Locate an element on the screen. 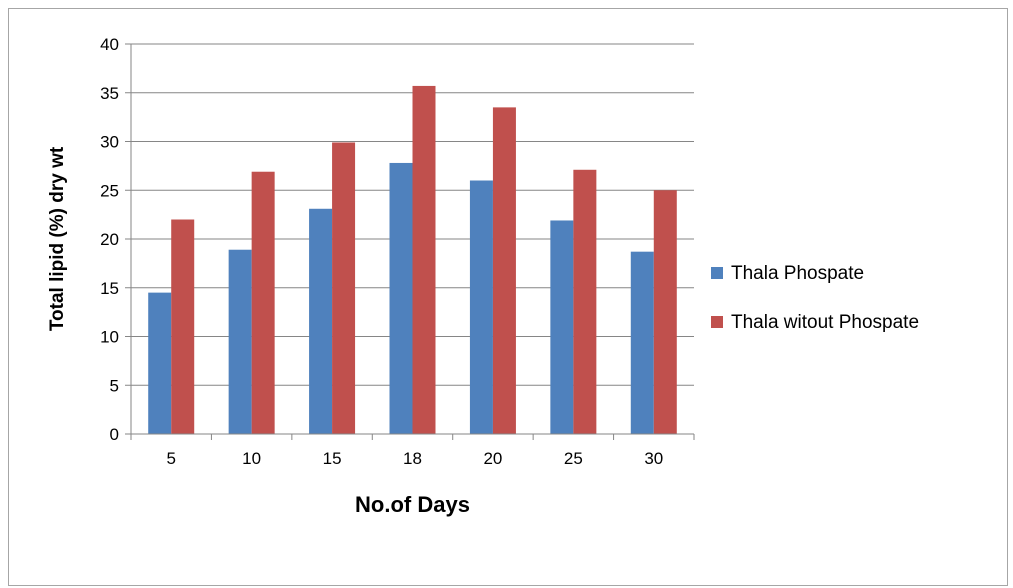  x-tick-label: 15 is located at coordinates (332, 458).